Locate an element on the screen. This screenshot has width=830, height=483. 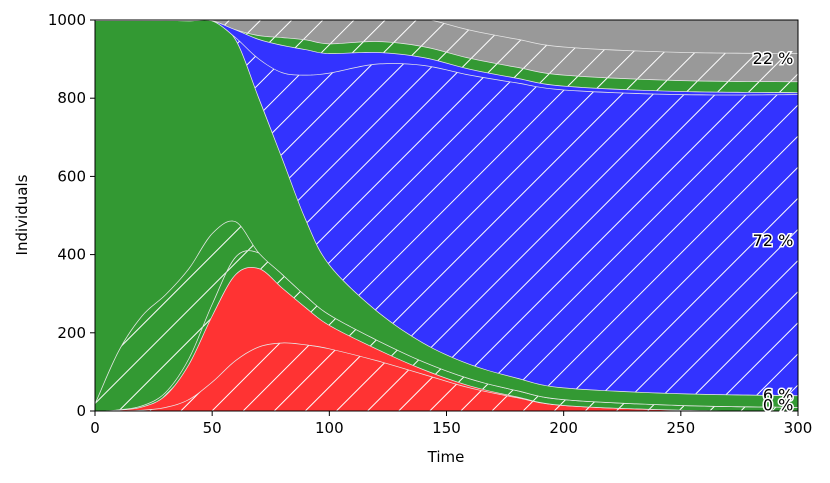
x-tick-label: 0 is located at coordinates (95, 428).